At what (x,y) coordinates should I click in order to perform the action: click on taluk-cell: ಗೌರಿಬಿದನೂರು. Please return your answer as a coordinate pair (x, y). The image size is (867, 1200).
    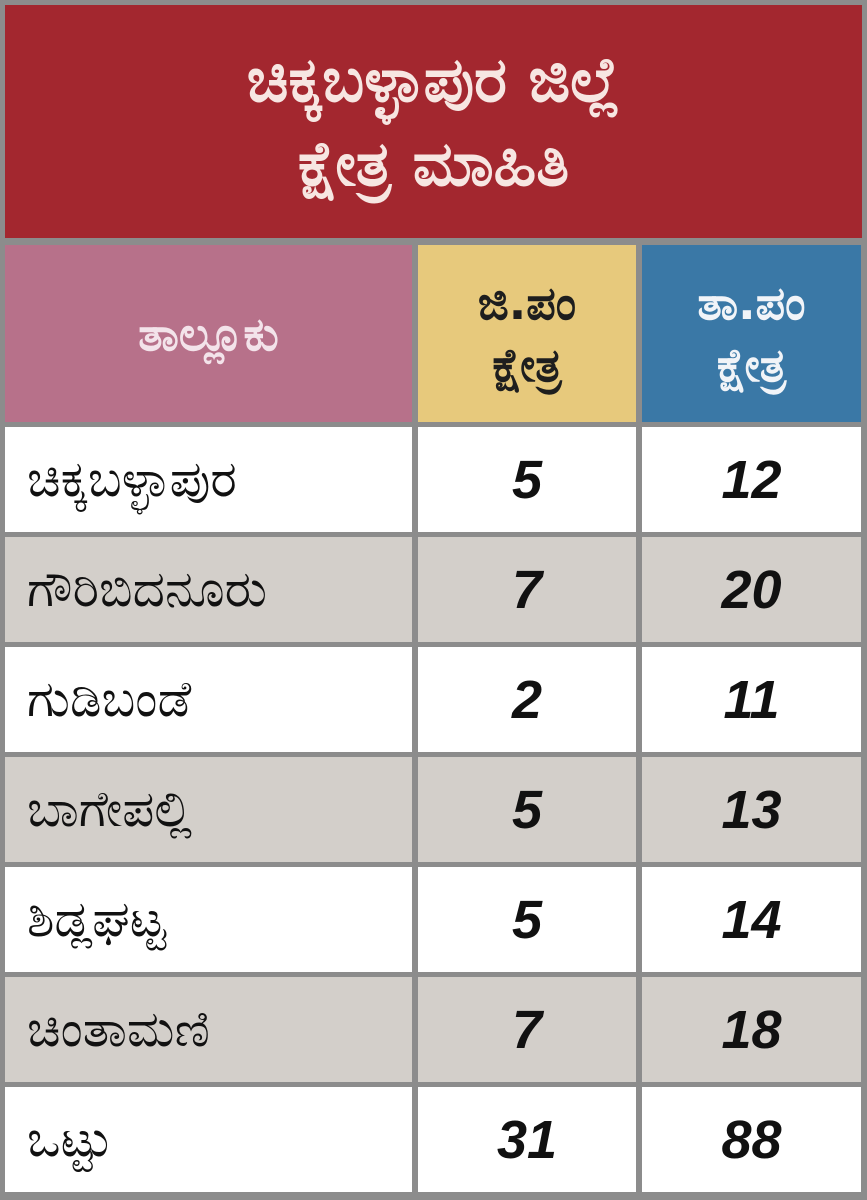
    Looking at the image, I should click on (208, 589).